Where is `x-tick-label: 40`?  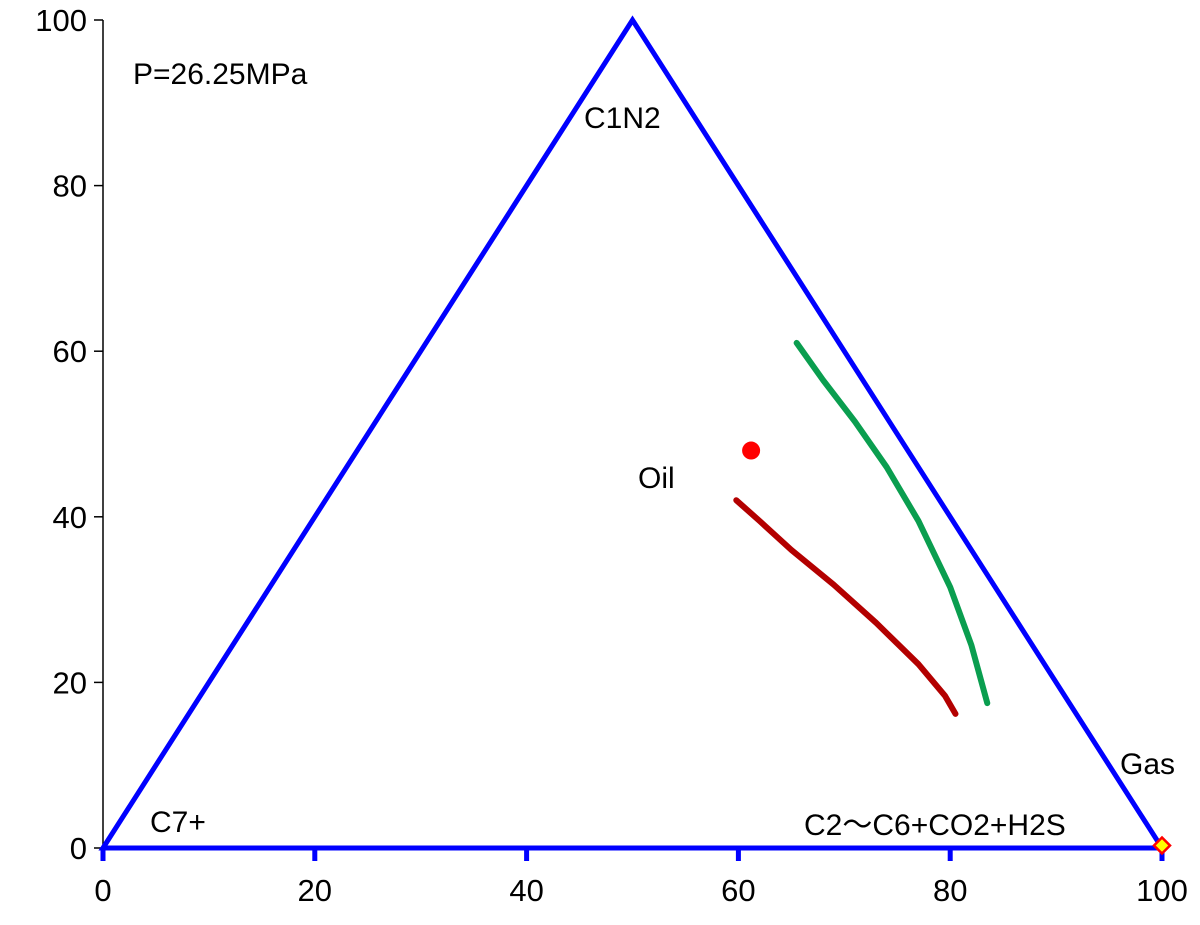
x-tick-label: 40 is located at coordinates (526, 890).